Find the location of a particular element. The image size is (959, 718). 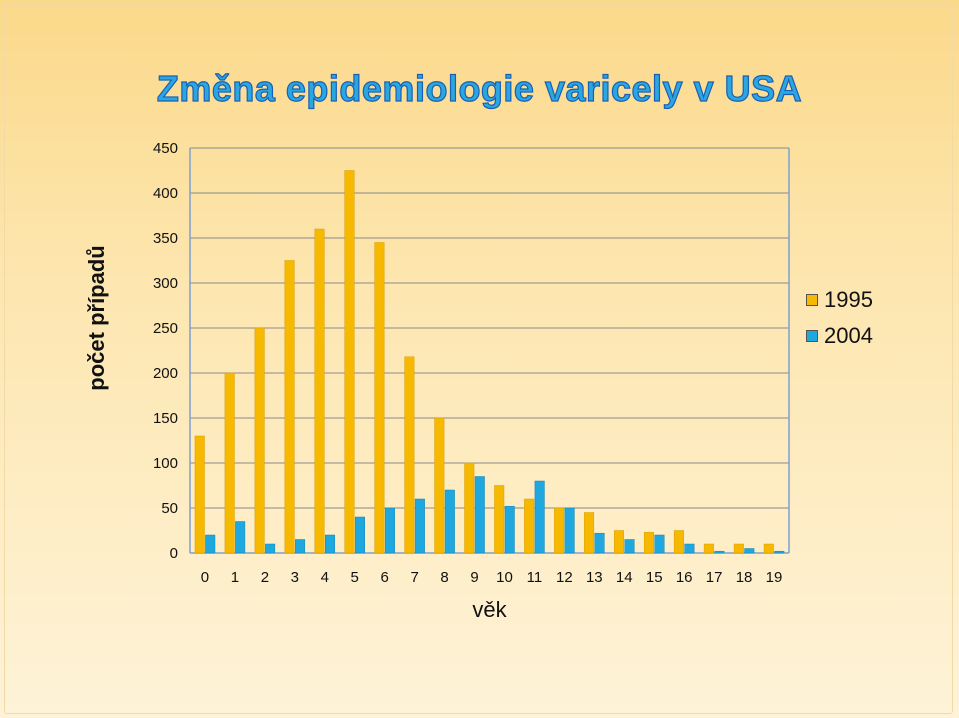

y-tick-label: 50 is located at coordinates (169, 508).